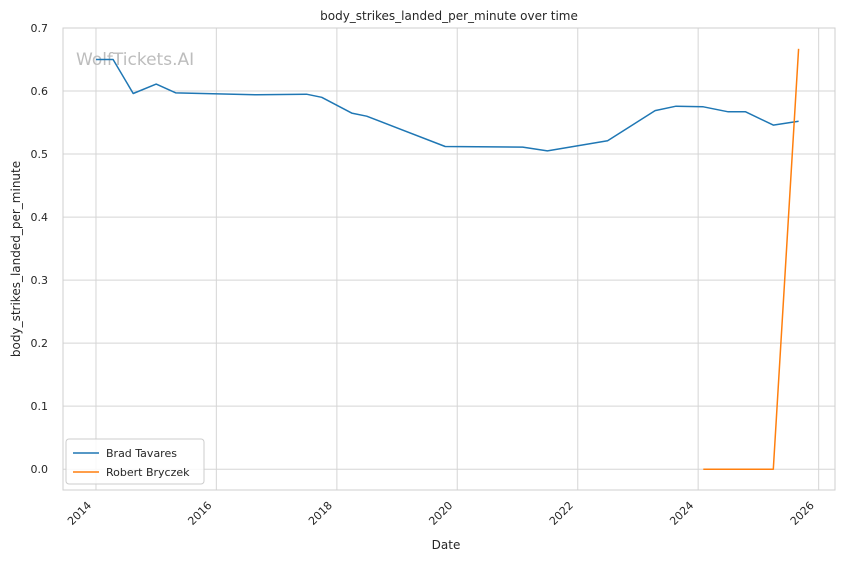 The image size is (844, 561). What do you see at coordinates (40, 154) in the screenshot?
I see `y-tick-label: 0.5` at bounding box center [40, 154].